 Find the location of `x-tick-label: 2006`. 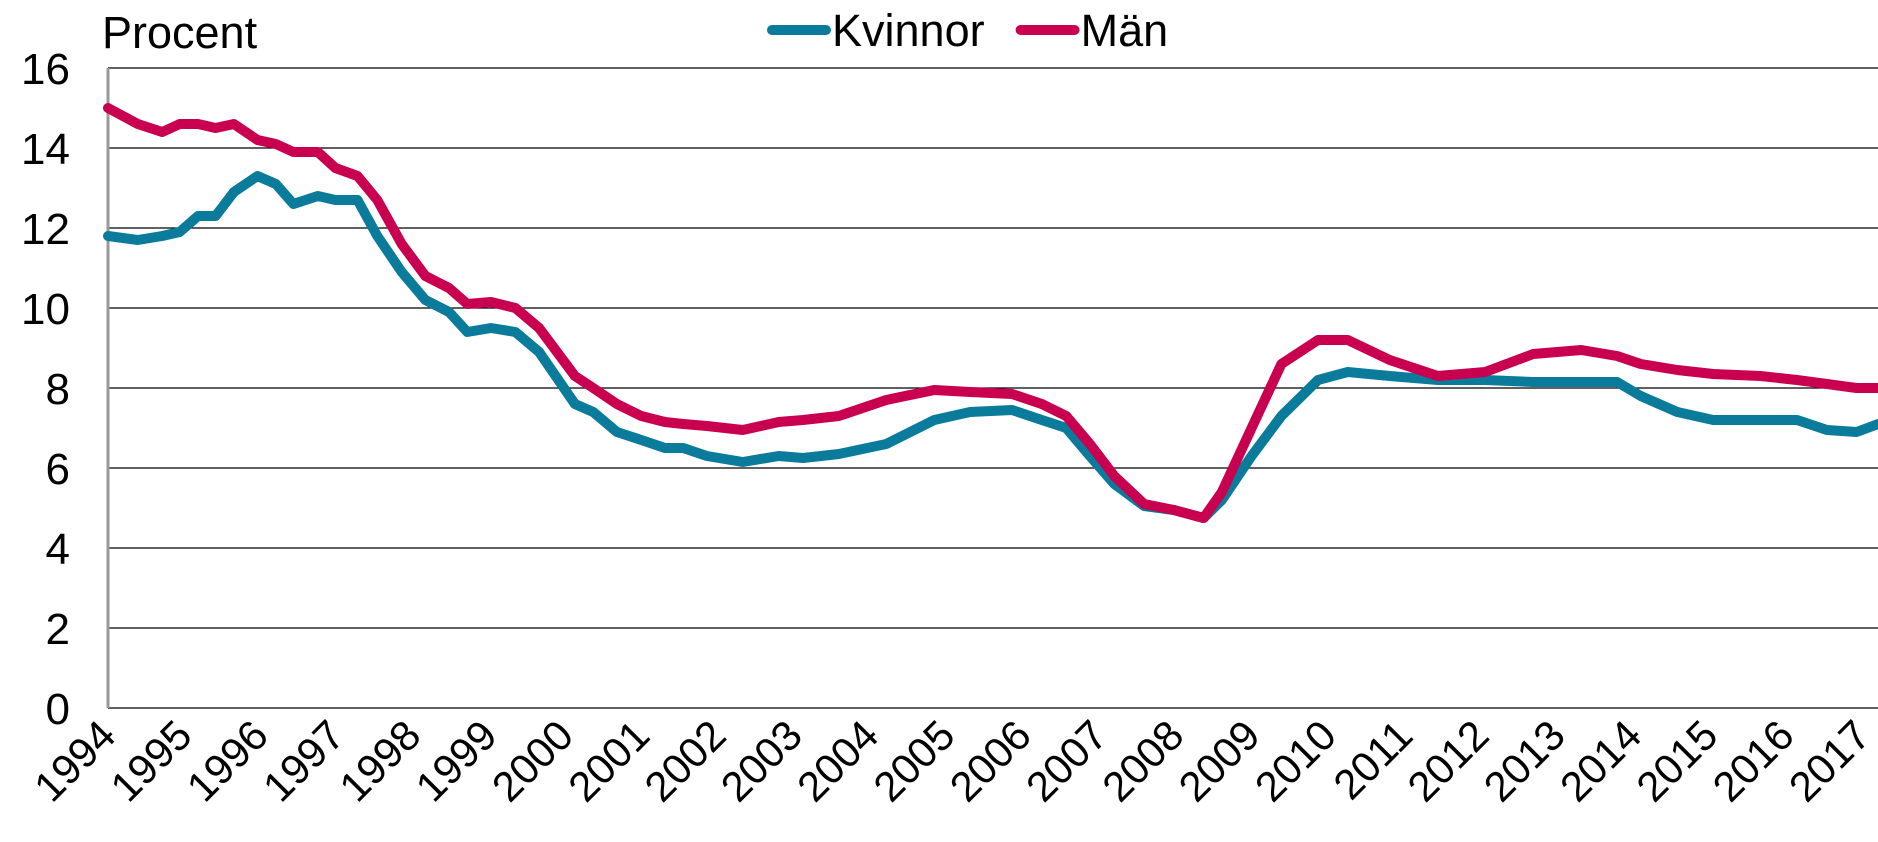

x-tick-label: 2006 is located at coordinates (990, 760).